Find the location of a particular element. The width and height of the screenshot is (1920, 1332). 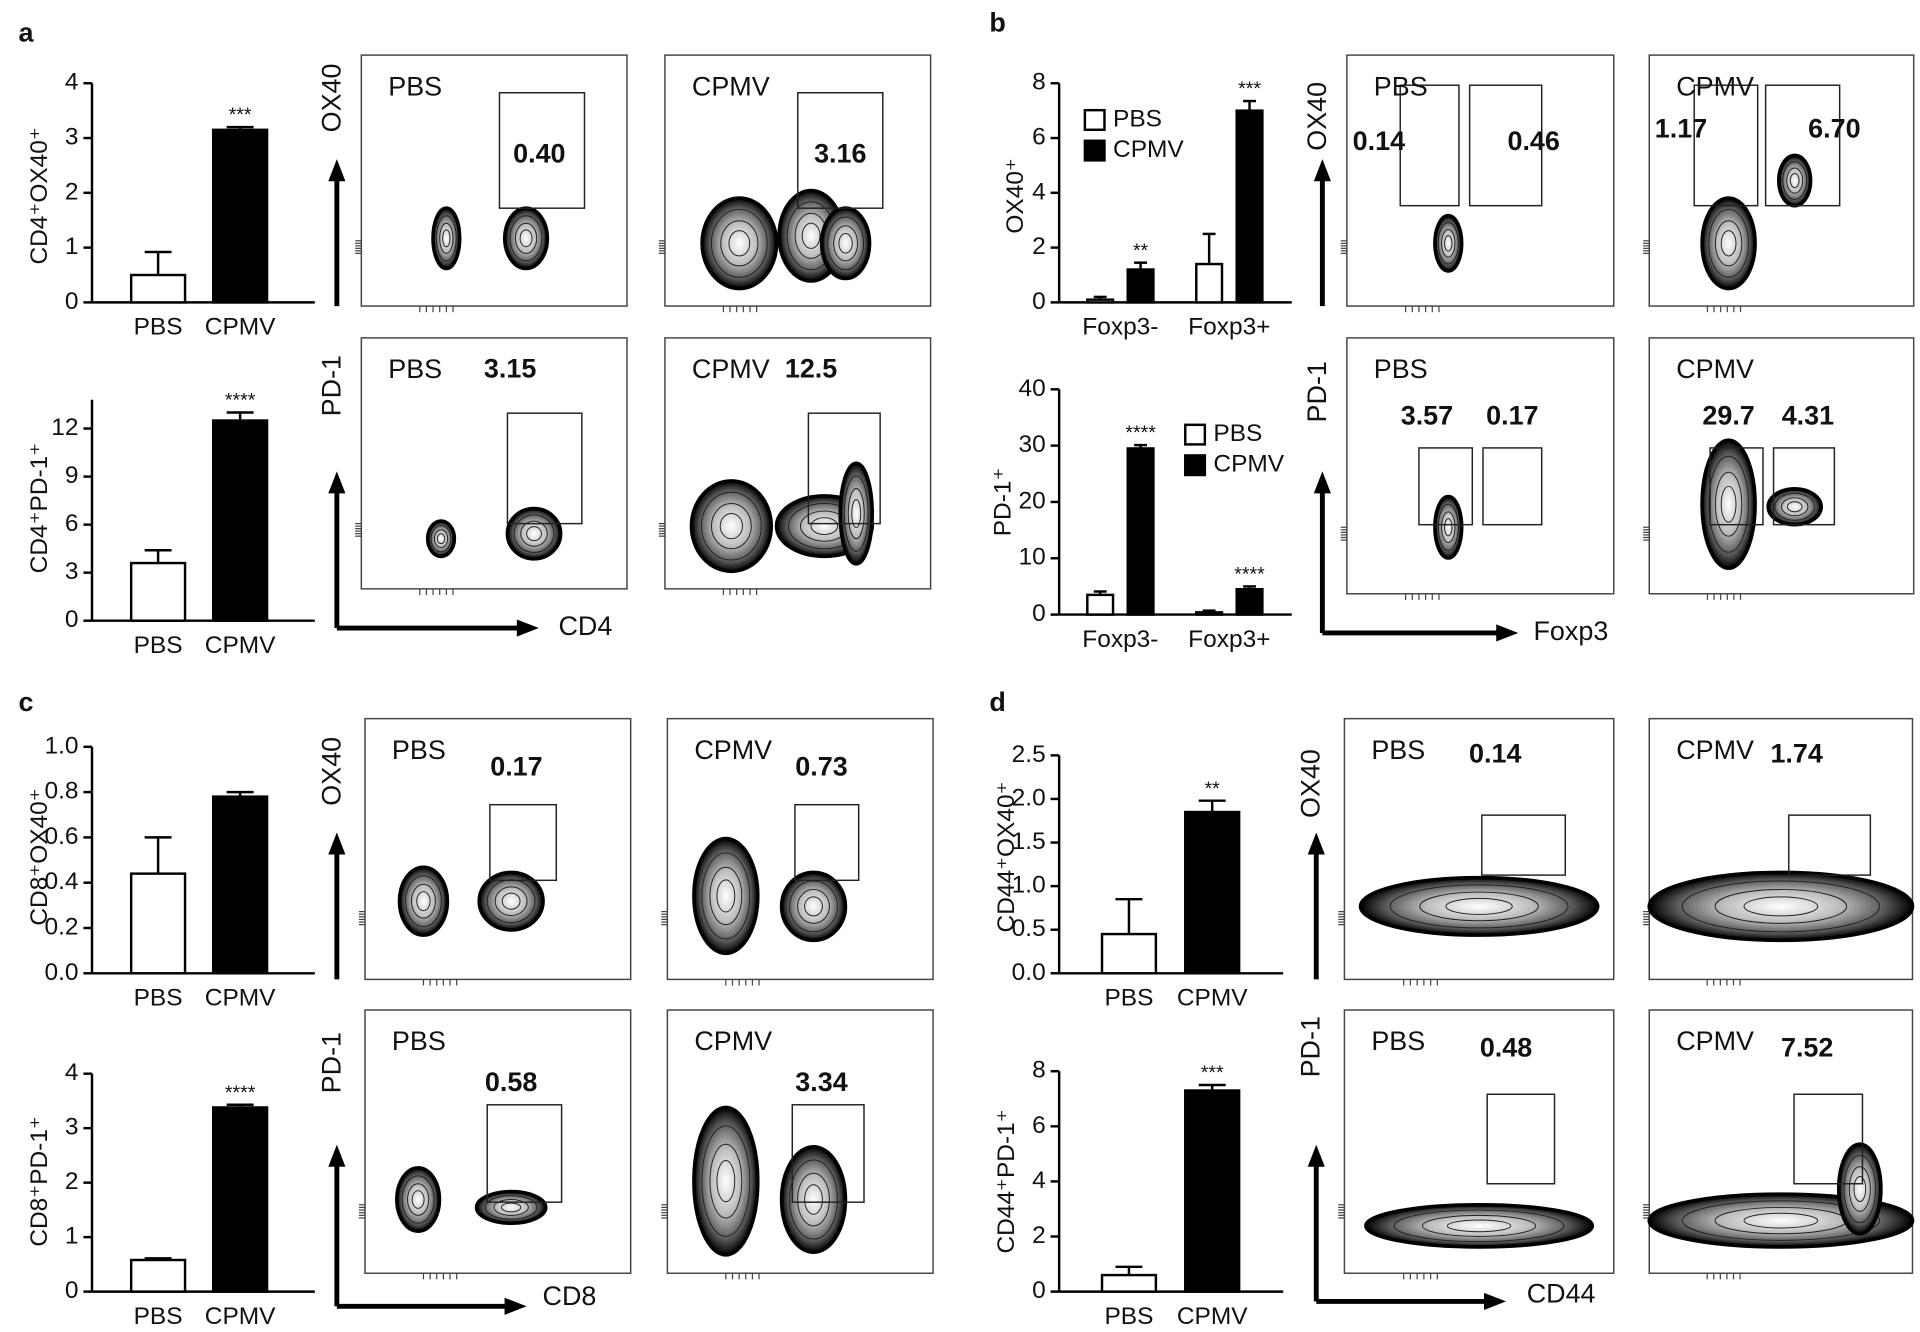

gate-percent: 1.17 is located at coordinates (1681, 128).